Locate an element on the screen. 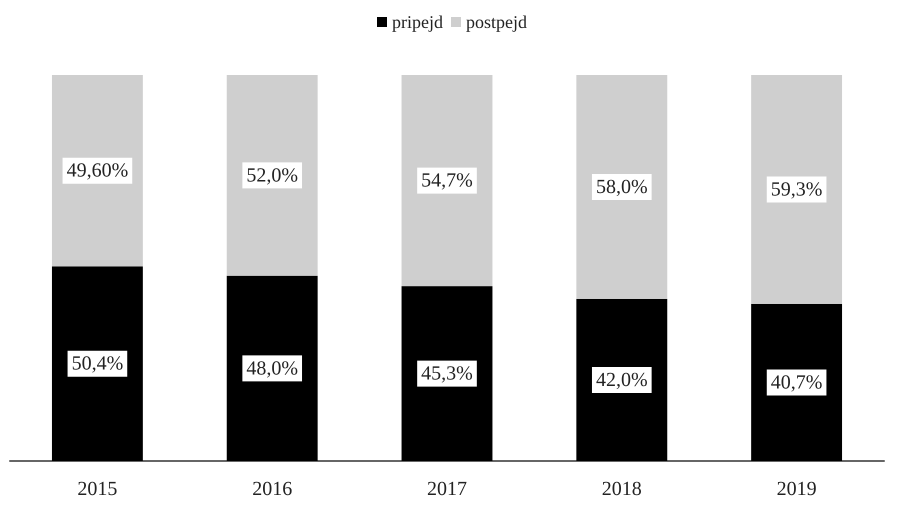  data-label: 58,0% is located at coordinates (622, 187).